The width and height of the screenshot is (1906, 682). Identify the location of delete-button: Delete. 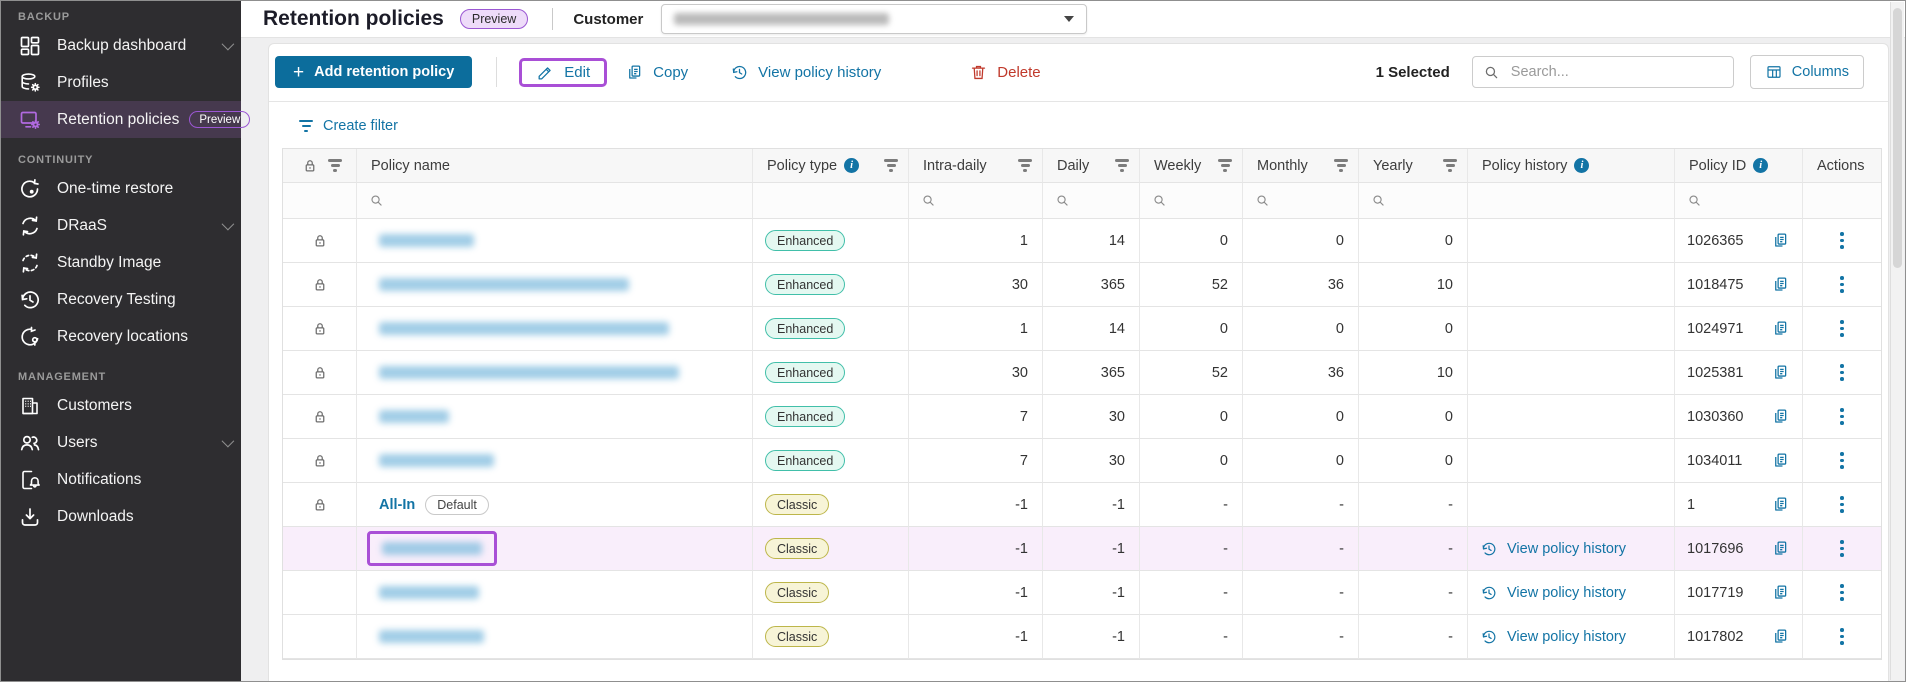
(1005, 72).